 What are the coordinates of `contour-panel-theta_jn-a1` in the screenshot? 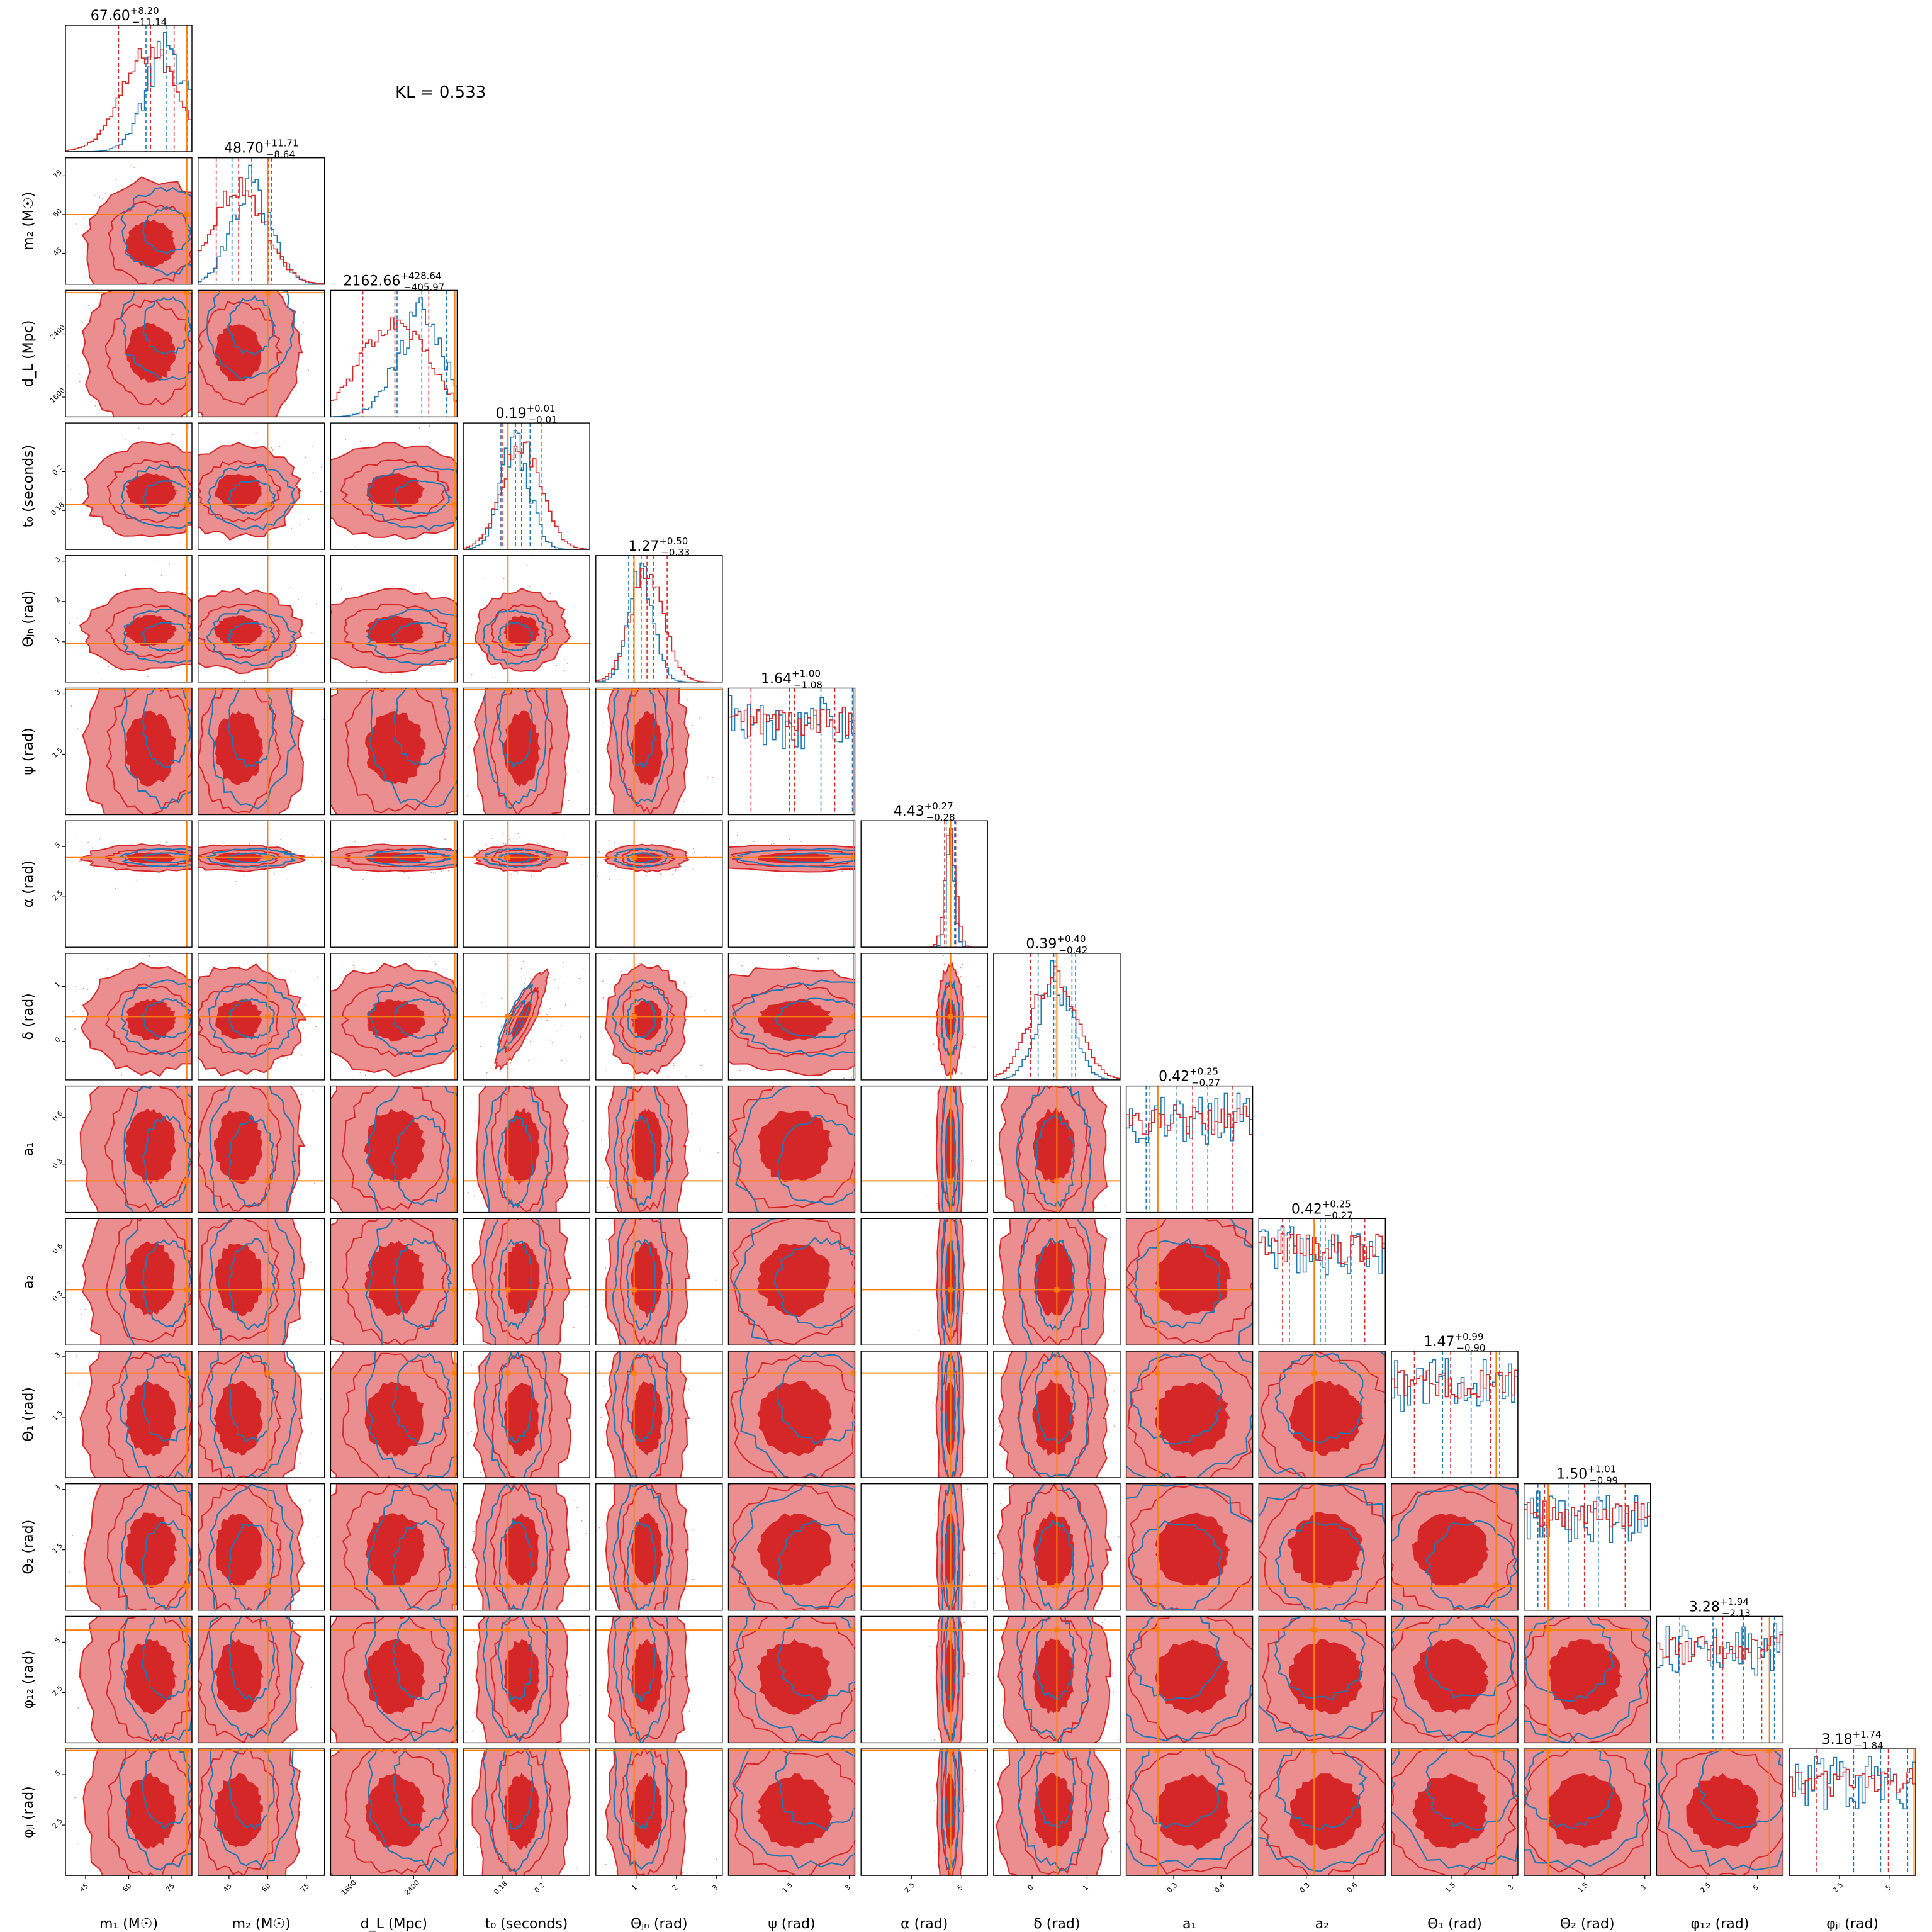 It's located at (650, 1148).